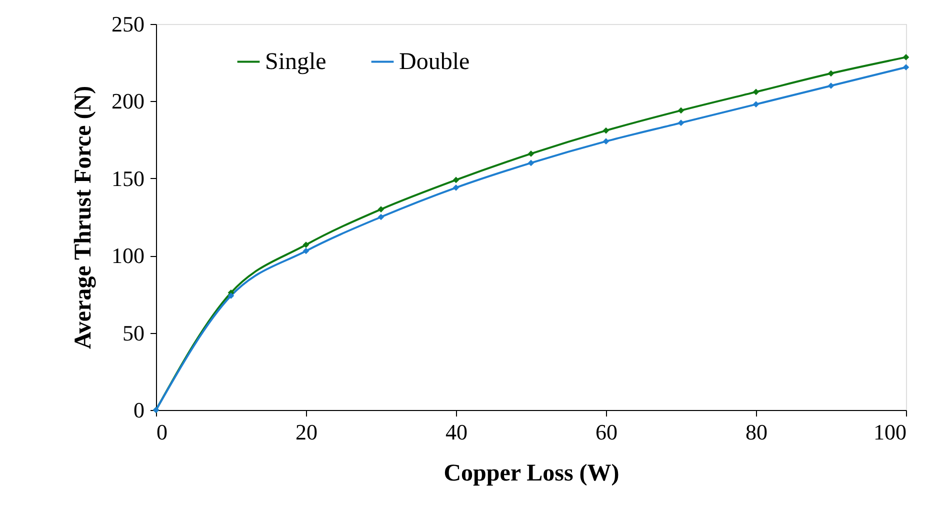 The width and height of the screenshot is (937, 516). What do you see at coordinates (532, 473) in the screenshot?
I see `x-axis-title: Copper Loss (W)` at bounding box center [532, 473].